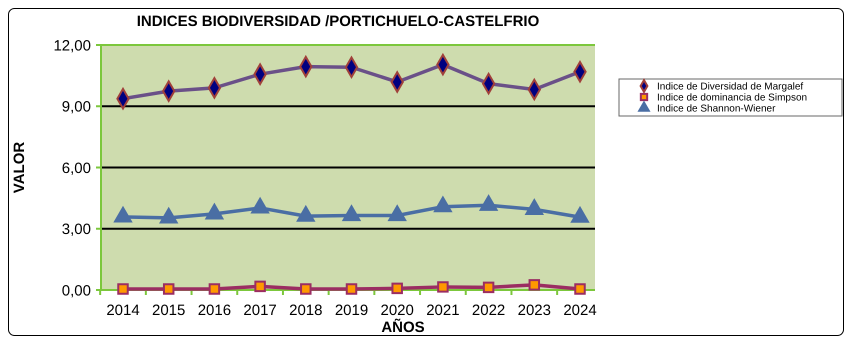 The image size is (852, 346). I want to click on x-tick-label: 2017, so click(260, 310).